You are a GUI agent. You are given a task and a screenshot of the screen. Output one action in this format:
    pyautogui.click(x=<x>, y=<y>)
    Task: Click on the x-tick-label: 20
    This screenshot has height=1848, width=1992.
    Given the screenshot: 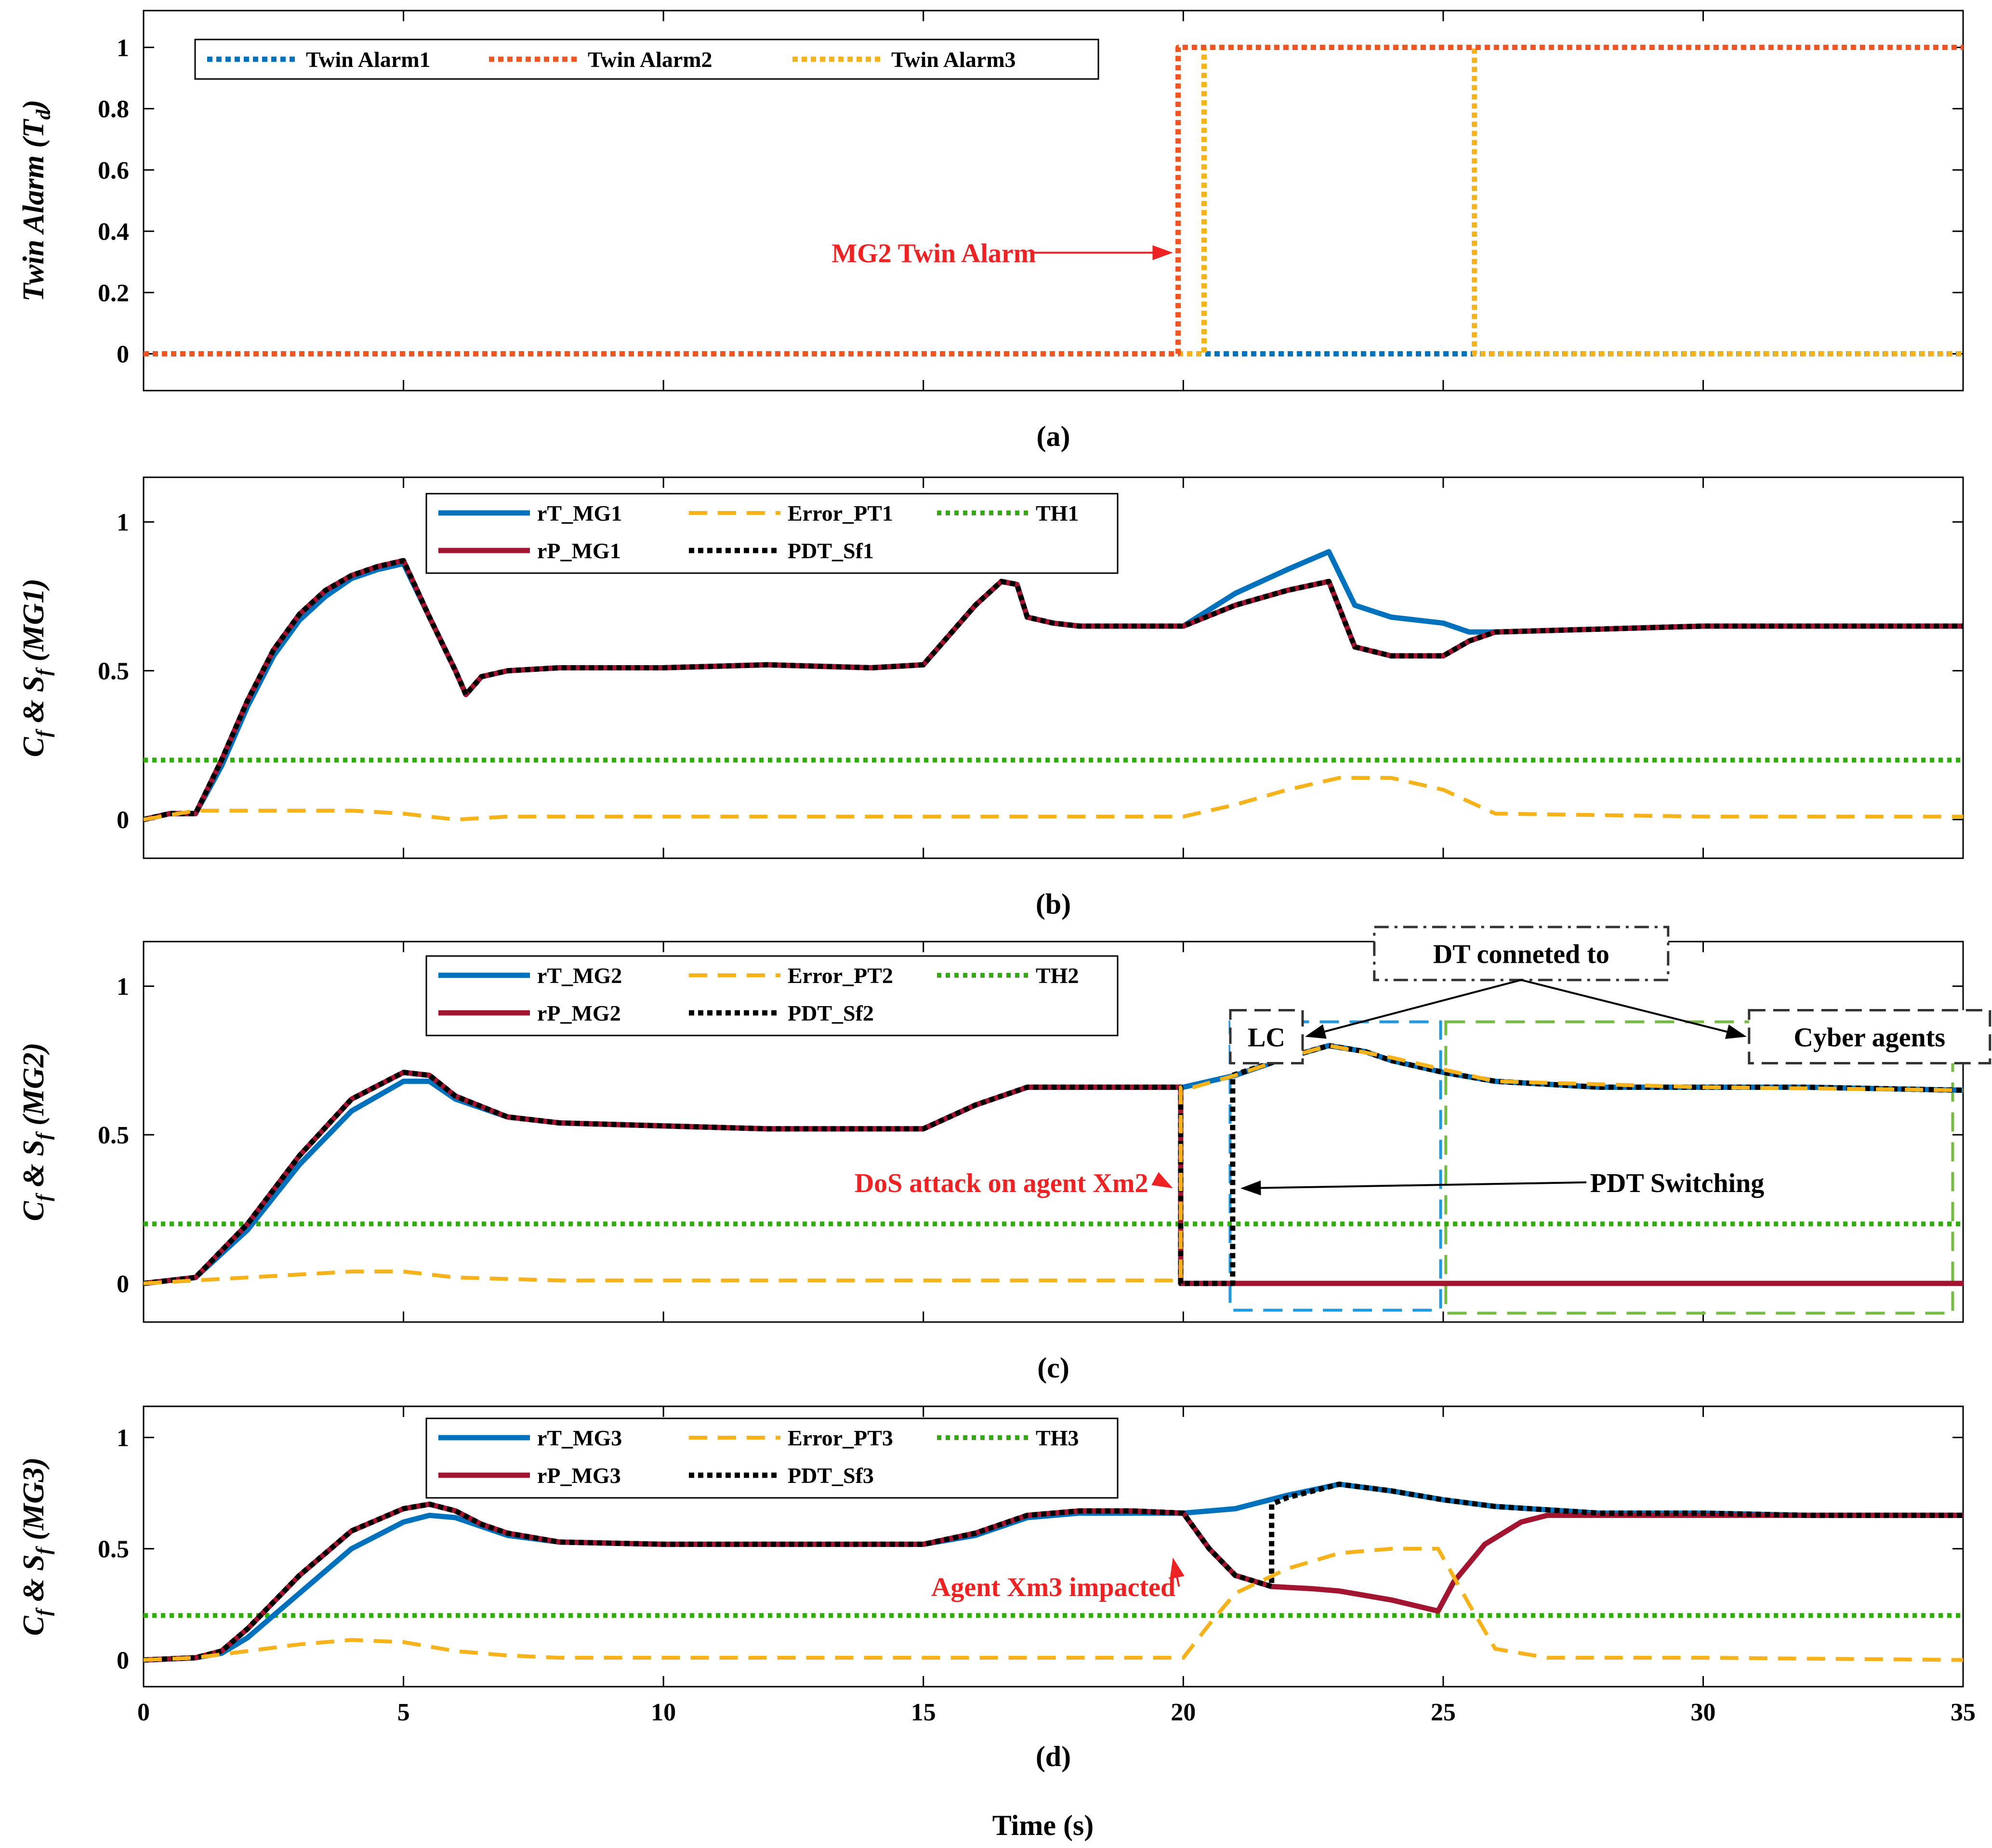 What is the action you would take?
    pyautogui.click(x=1183, y=1712)
    